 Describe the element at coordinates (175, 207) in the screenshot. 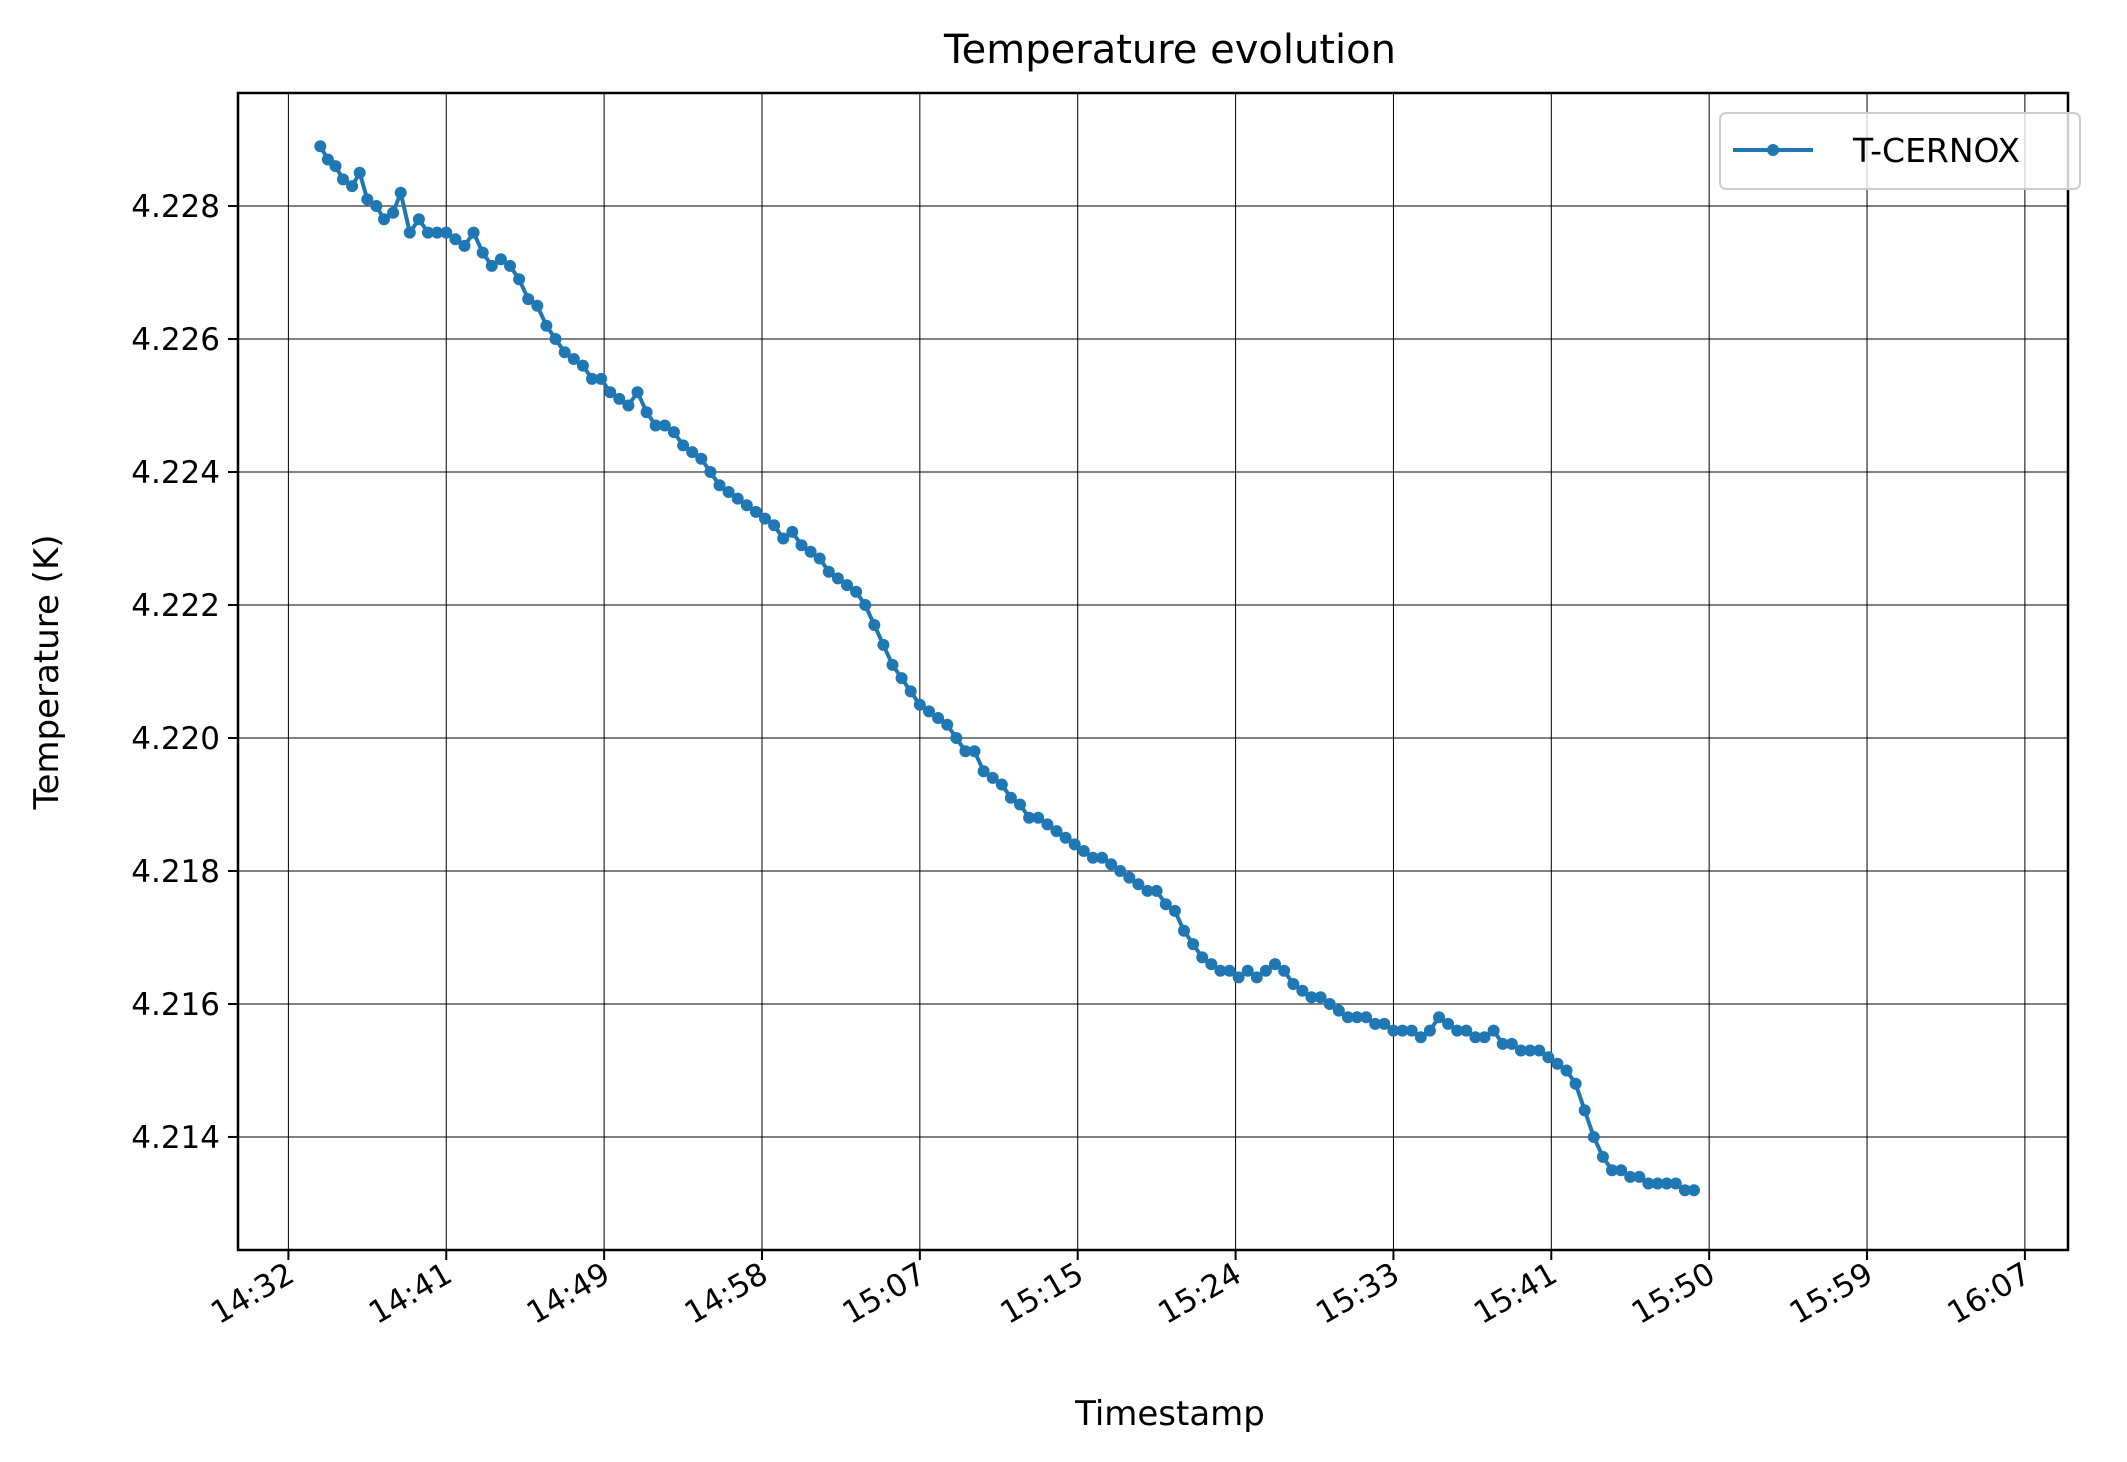

I see `y-tick-label: 4.228` at that location.